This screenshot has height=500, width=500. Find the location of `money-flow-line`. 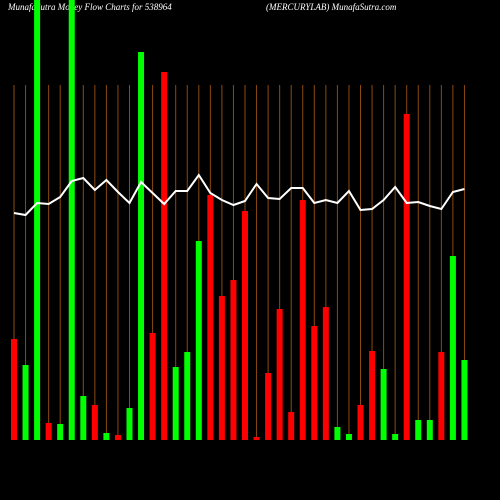

money-flow-line is located at coordinates (239, 195).